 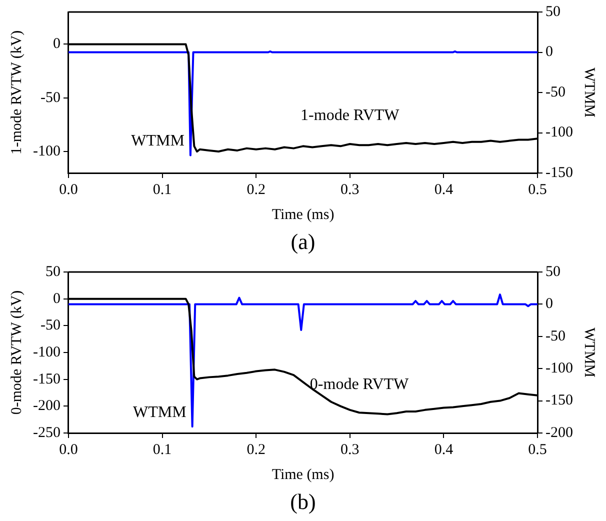 I want to click on text: (b), so click(x=303, y=502).